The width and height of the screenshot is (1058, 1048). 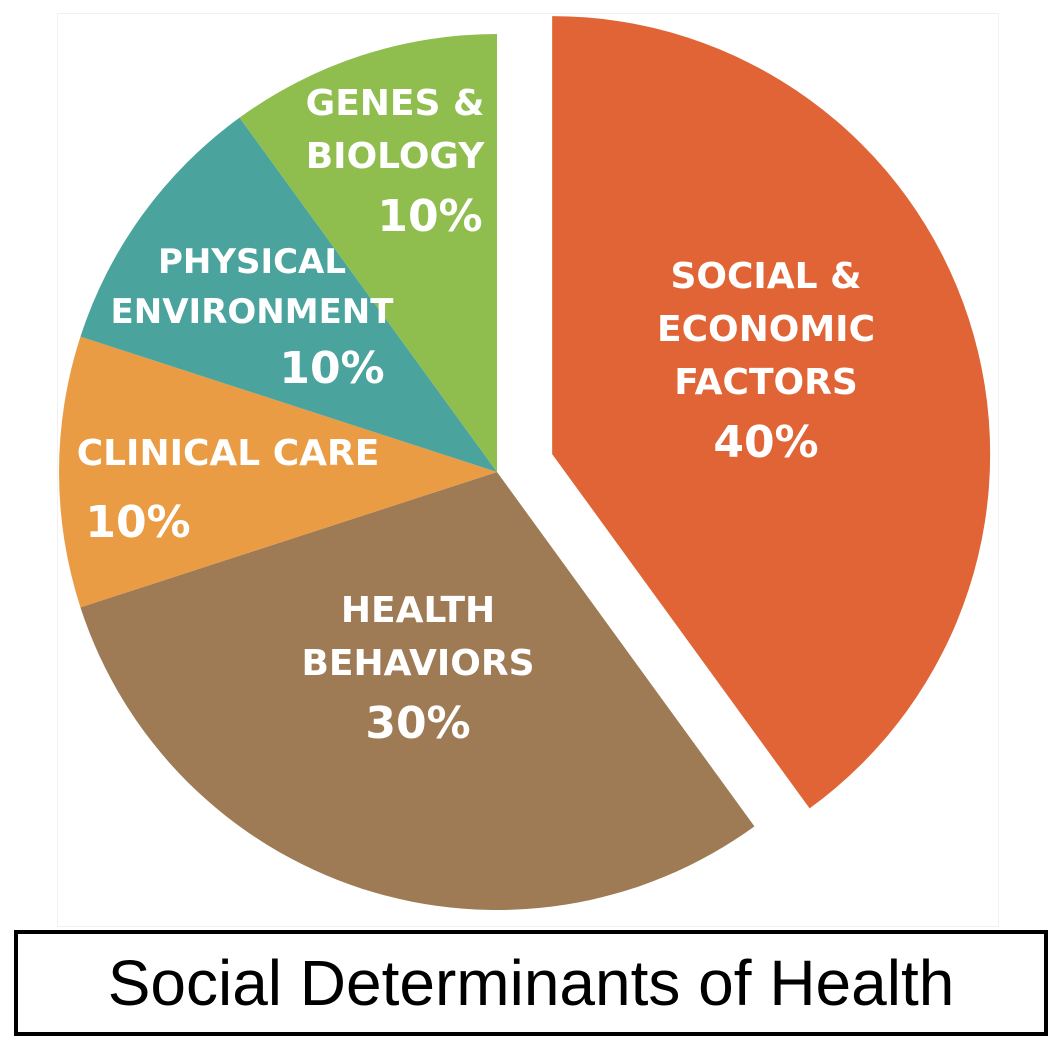 I want to click on slice-value-2: 30%, so click(x=417, y=723).